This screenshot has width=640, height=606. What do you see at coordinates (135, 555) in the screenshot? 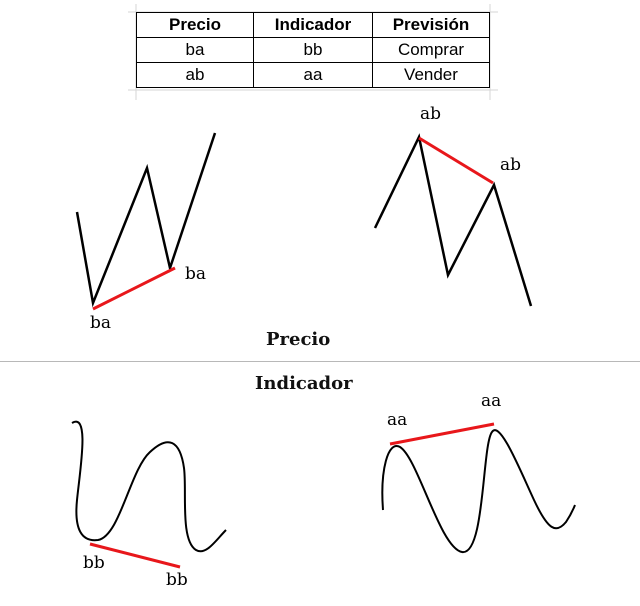
I see `indicator-bullish-trendline` at bounding box center [135, 555].